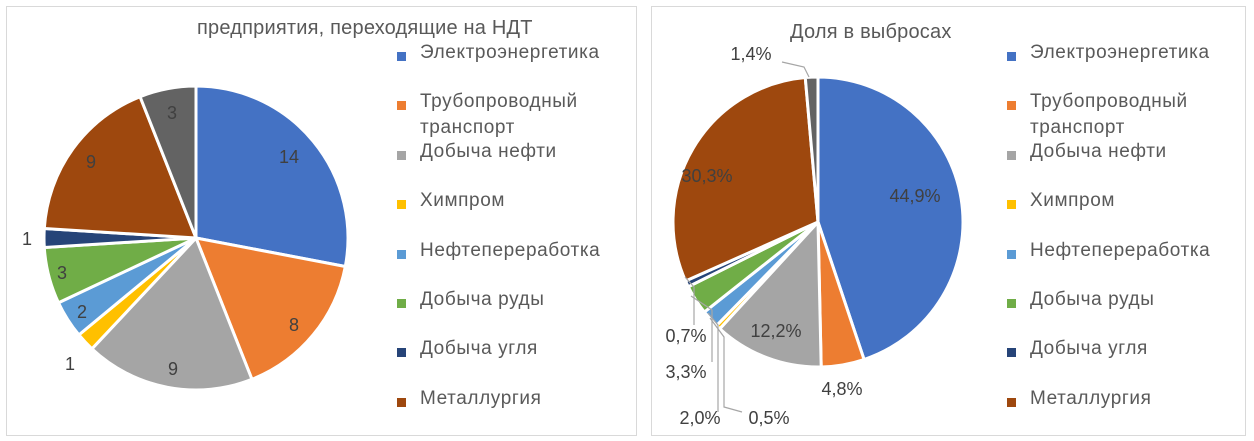 This screenshot has height=441, width=1254. Describe the element at coordinates (871, 32) in the screenshot. I see `chart-title: Доля в выбросах` at that location.